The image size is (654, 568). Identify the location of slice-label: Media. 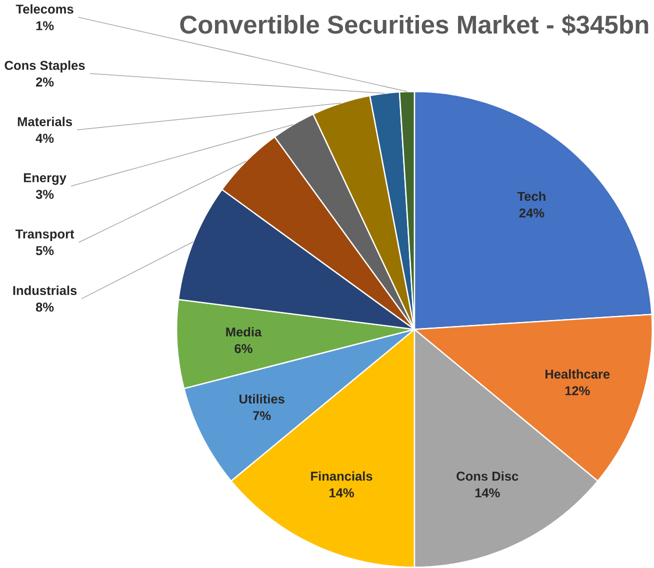
(244, 332).